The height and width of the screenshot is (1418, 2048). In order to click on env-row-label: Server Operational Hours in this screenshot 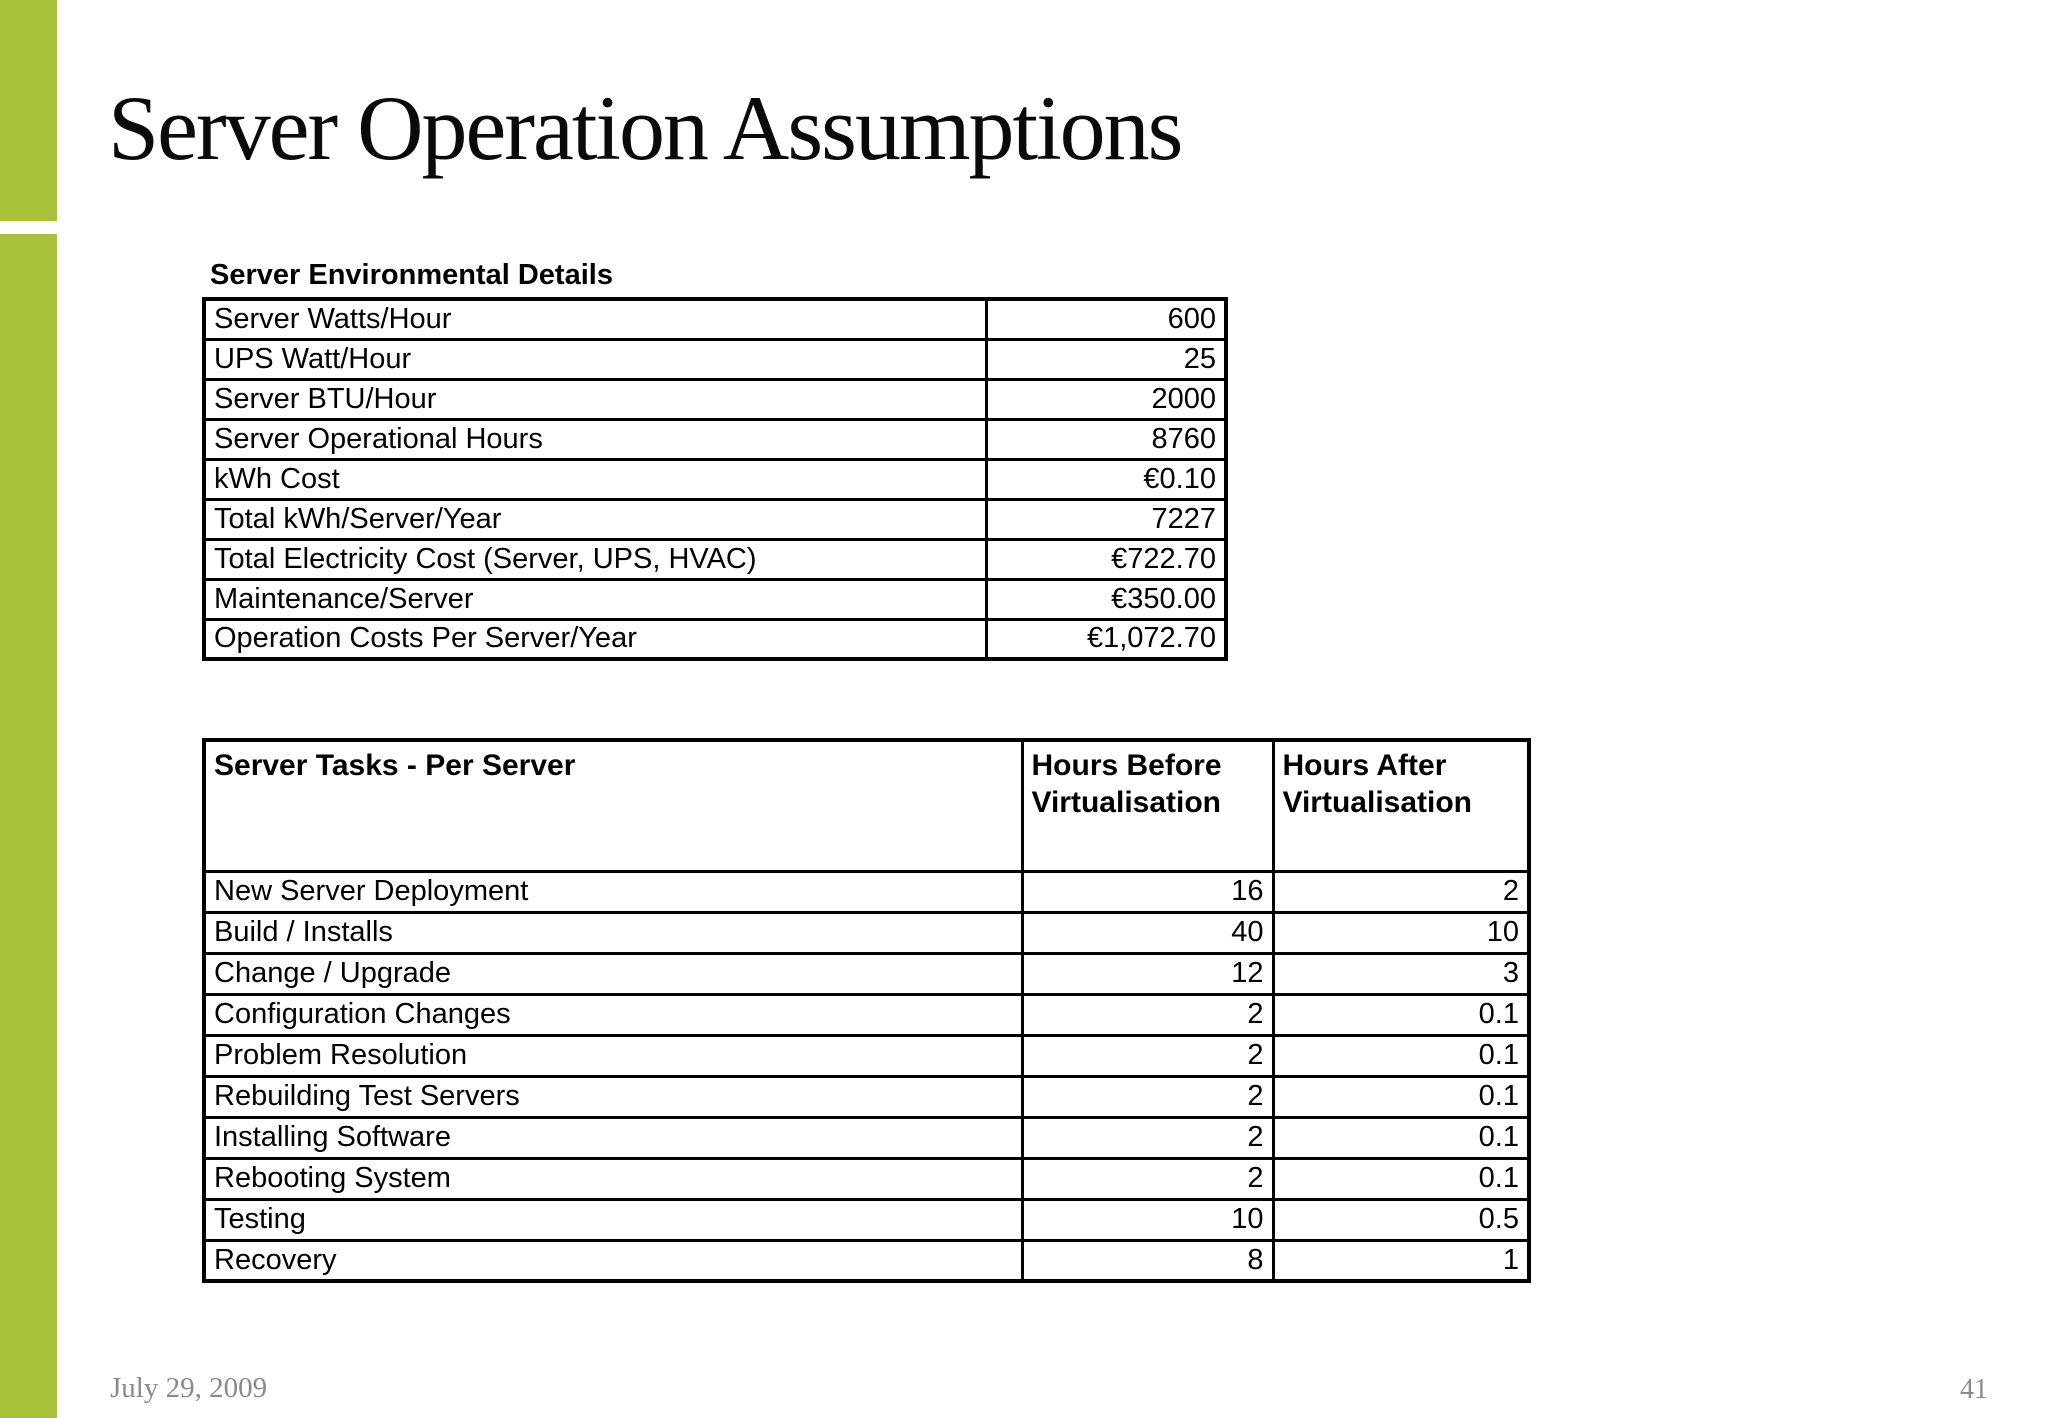, I will do `click(595, 439)`.